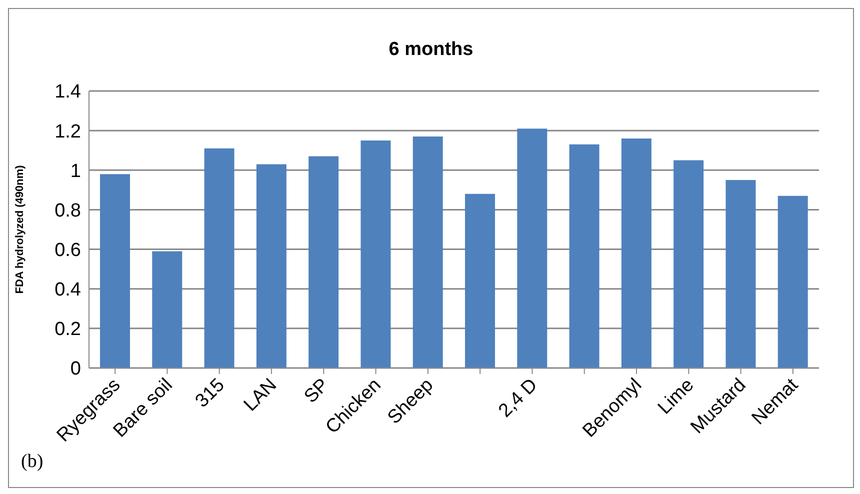  I want to click on y-tick-label: 1.2, so click(67, 131).